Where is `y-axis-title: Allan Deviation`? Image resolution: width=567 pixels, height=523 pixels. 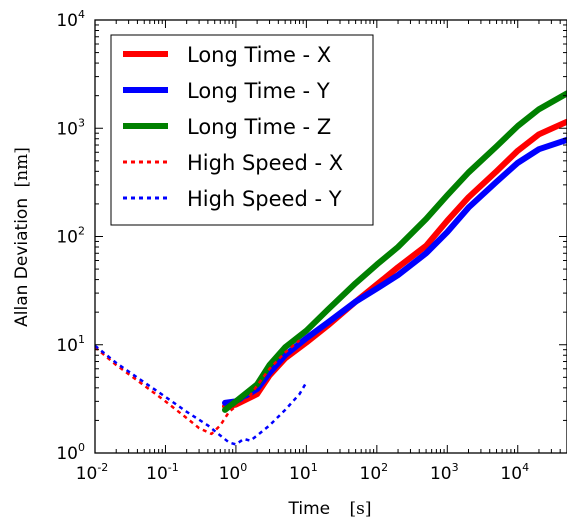
y-axis-title: Allan Deviation is located at coordinates (22, 262).